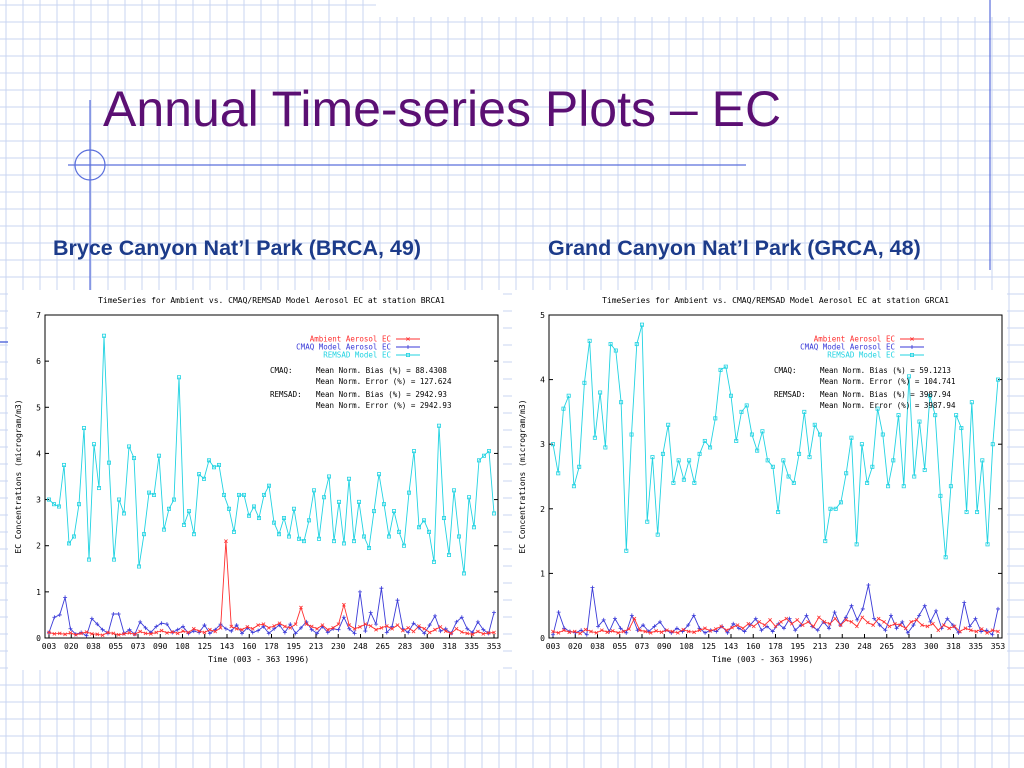  I want to click on x-tick-label: 108, so click(182, 646).